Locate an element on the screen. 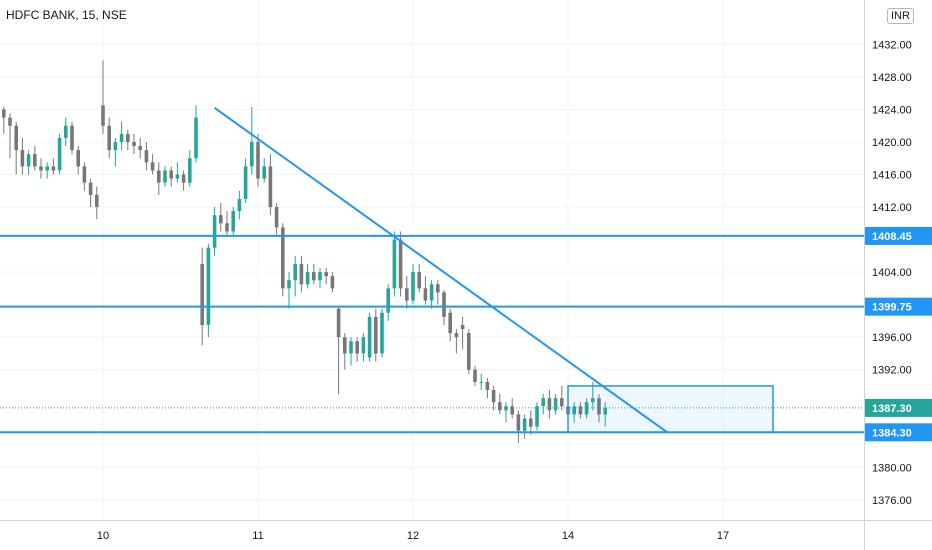 This screenshot has height=550, width=932. currency-badge: INR is located at coordinates (900, 16).